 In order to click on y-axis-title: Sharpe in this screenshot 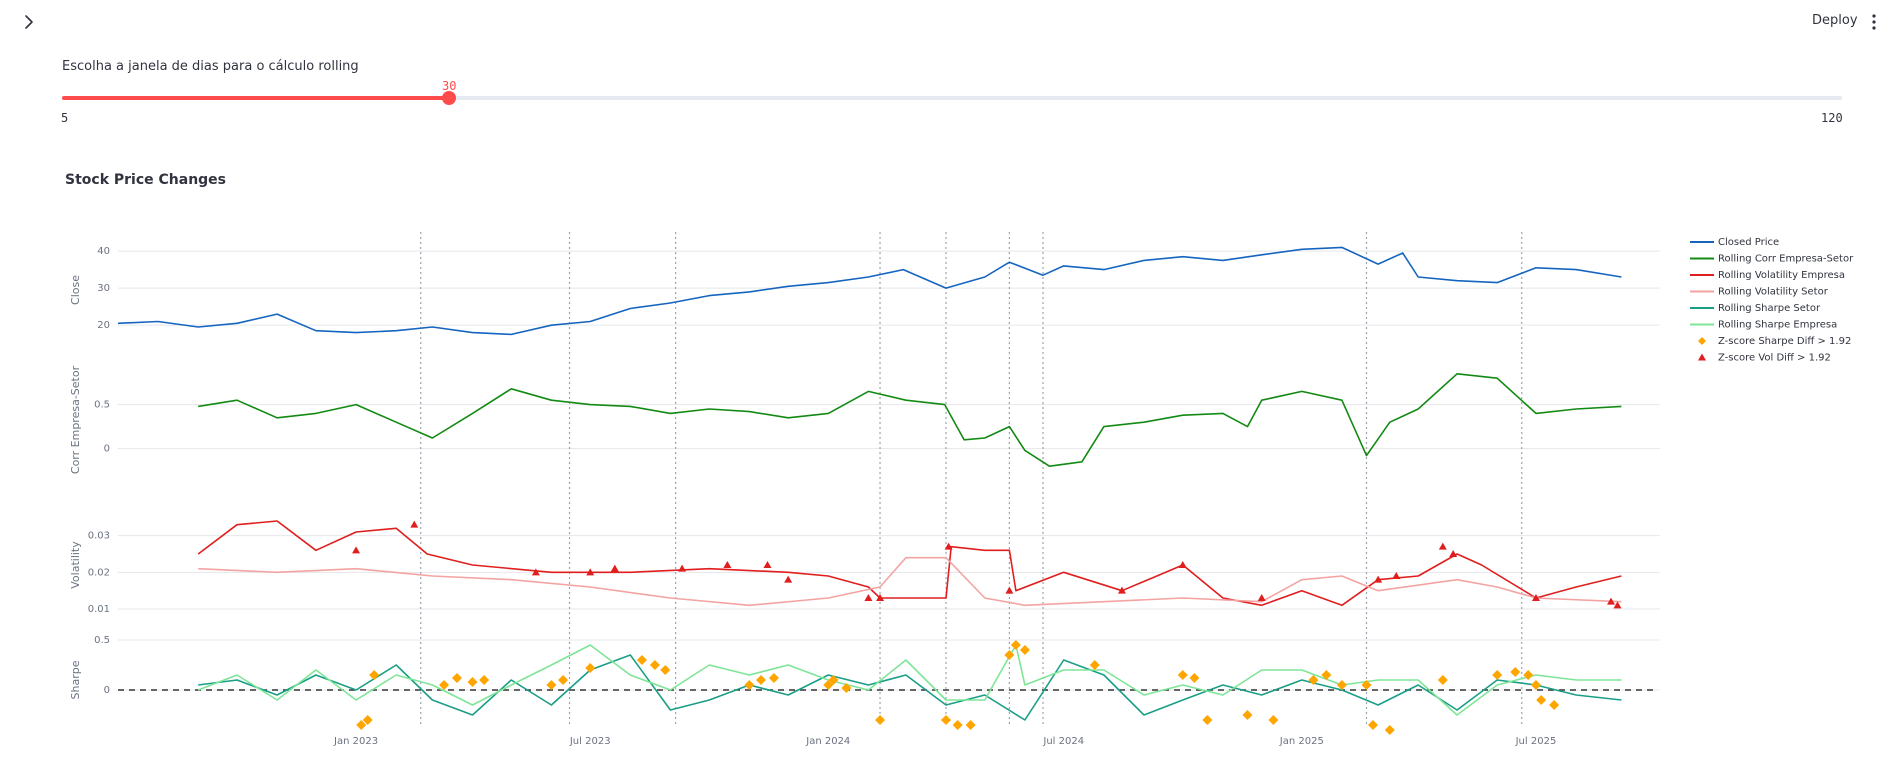, I will do `click(75, 679)`.